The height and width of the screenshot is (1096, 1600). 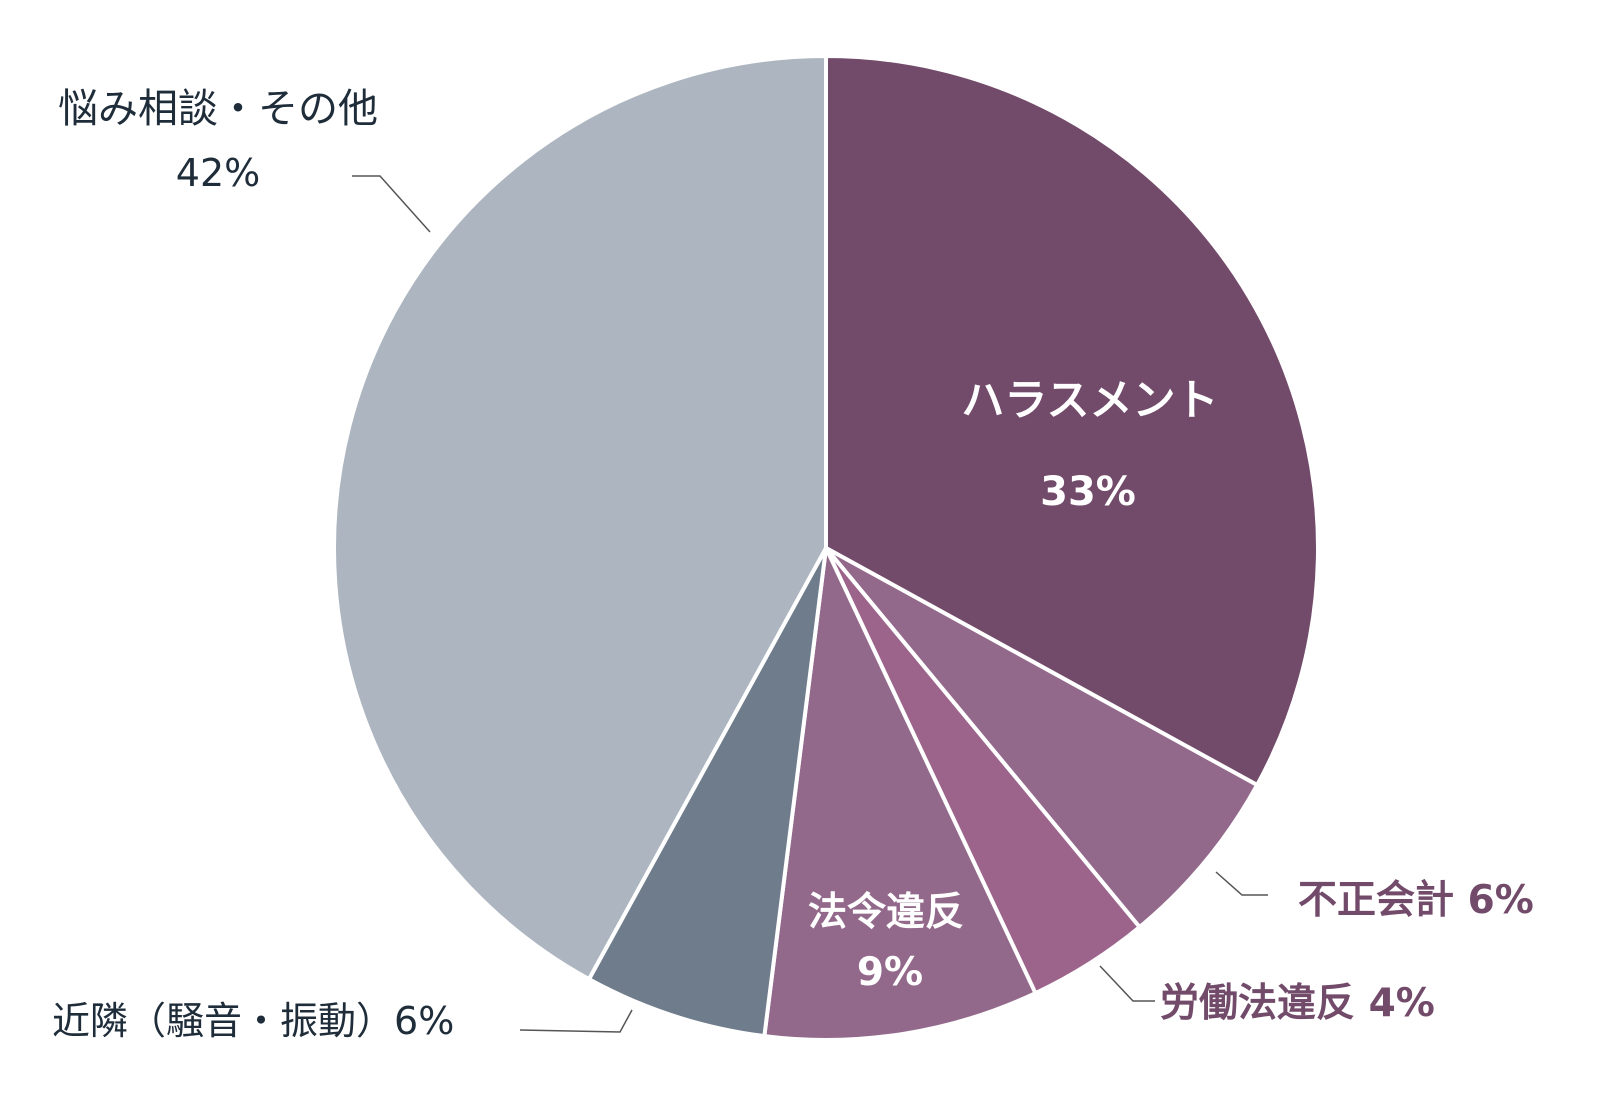 I want to click on label-other-name: 悩み相談・その他, so click(x=218, y=109).